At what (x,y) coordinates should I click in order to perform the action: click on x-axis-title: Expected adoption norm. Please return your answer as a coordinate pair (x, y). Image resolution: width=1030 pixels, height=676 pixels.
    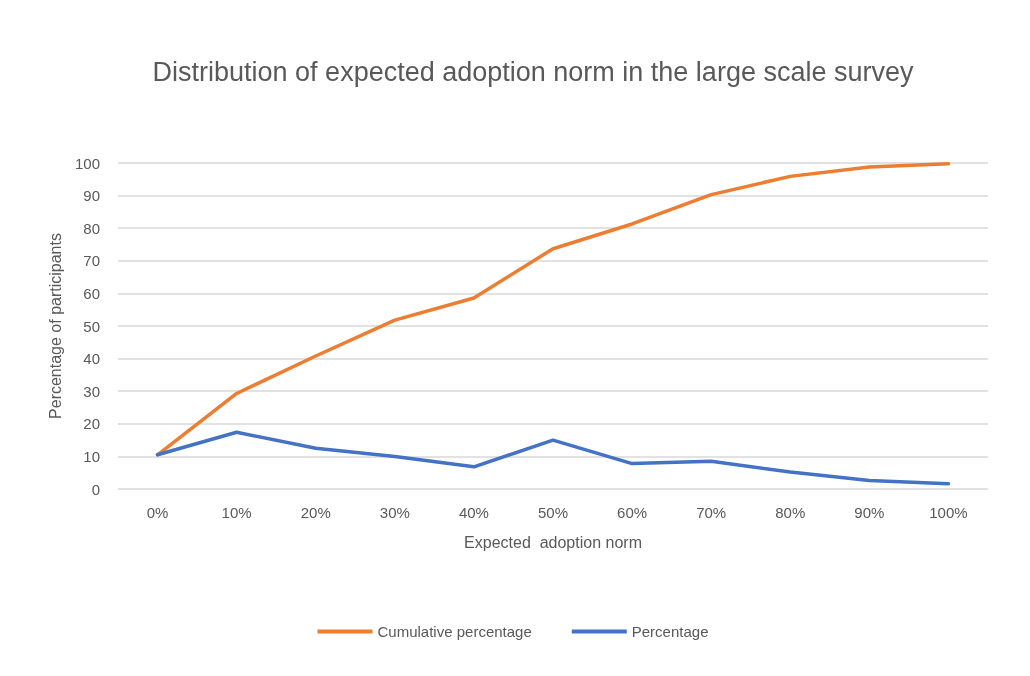
    Looking at the image, I should click on (553, 542).